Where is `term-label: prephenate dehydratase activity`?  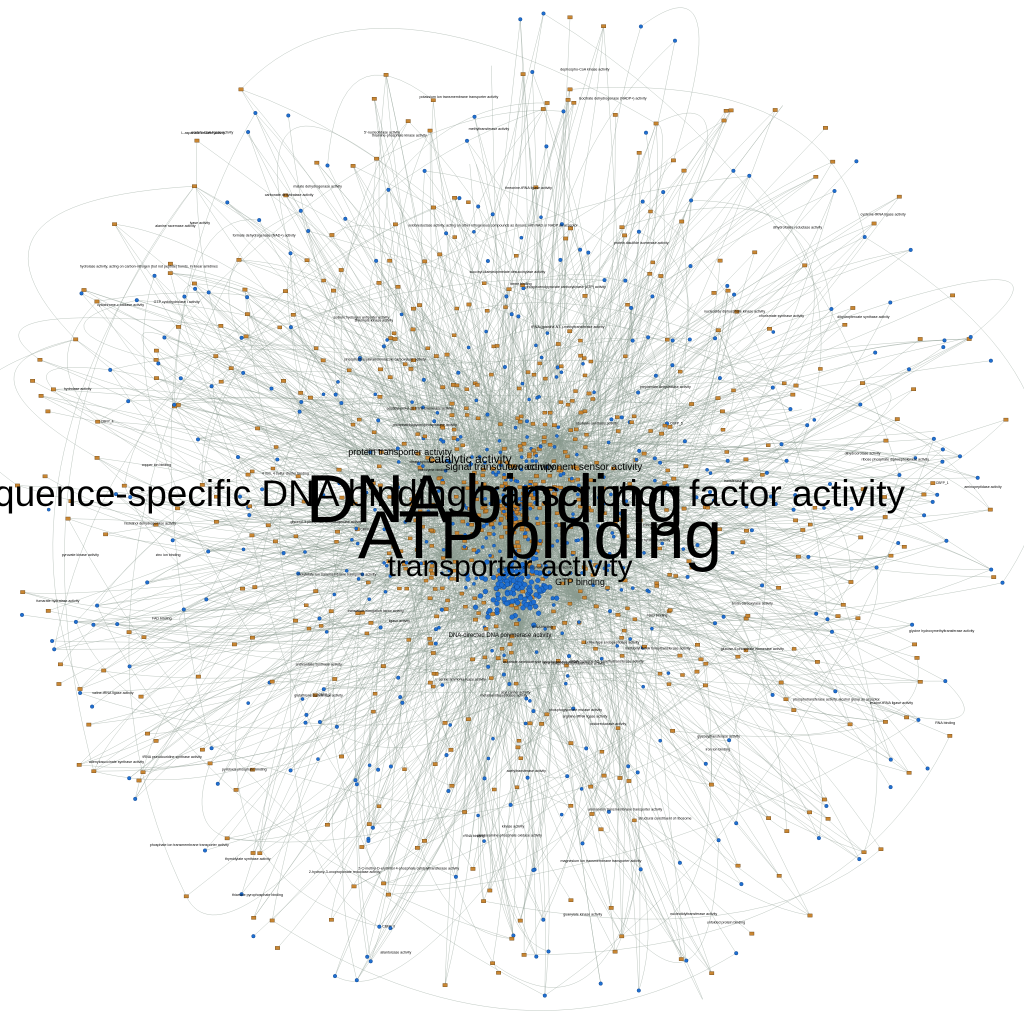
term-label: prephenate dehydratase activity is located at coordinates (665, 387).